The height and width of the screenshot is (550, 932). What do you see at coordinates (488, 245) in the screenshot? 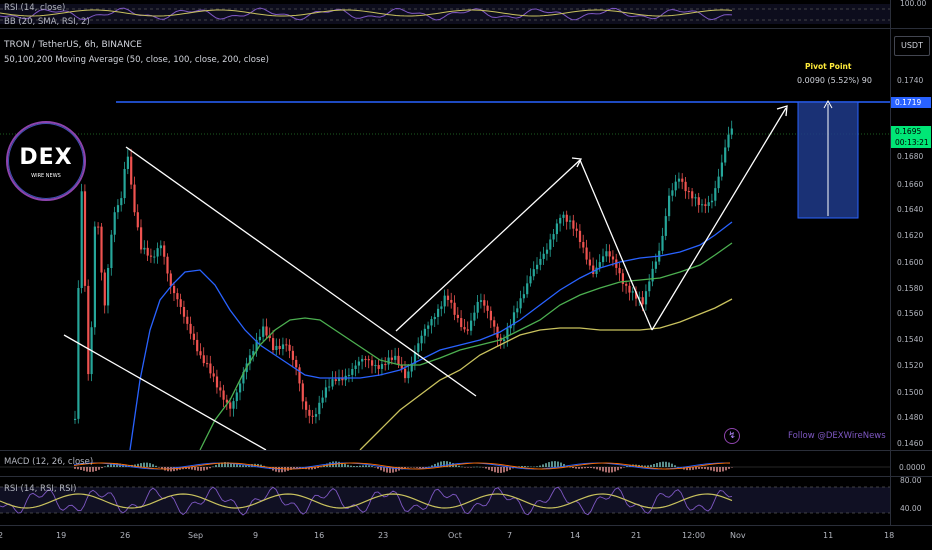
I see `projection-up-line` at bounding box center [488, 245].